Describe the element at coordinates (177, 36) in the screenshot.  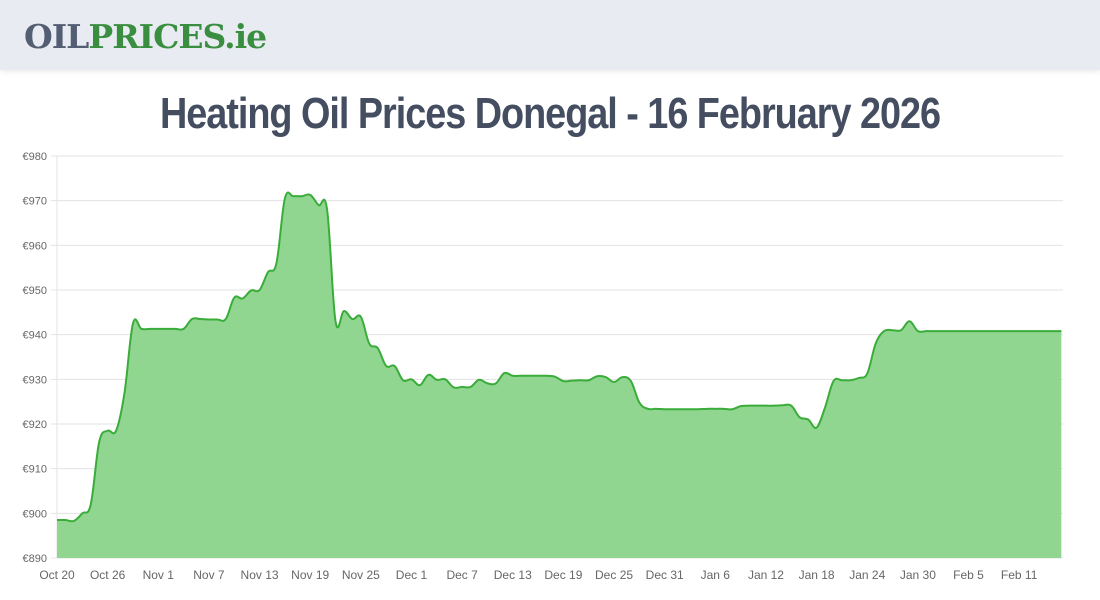
I see `logo-text-prices: PRICES.ie` at that location.